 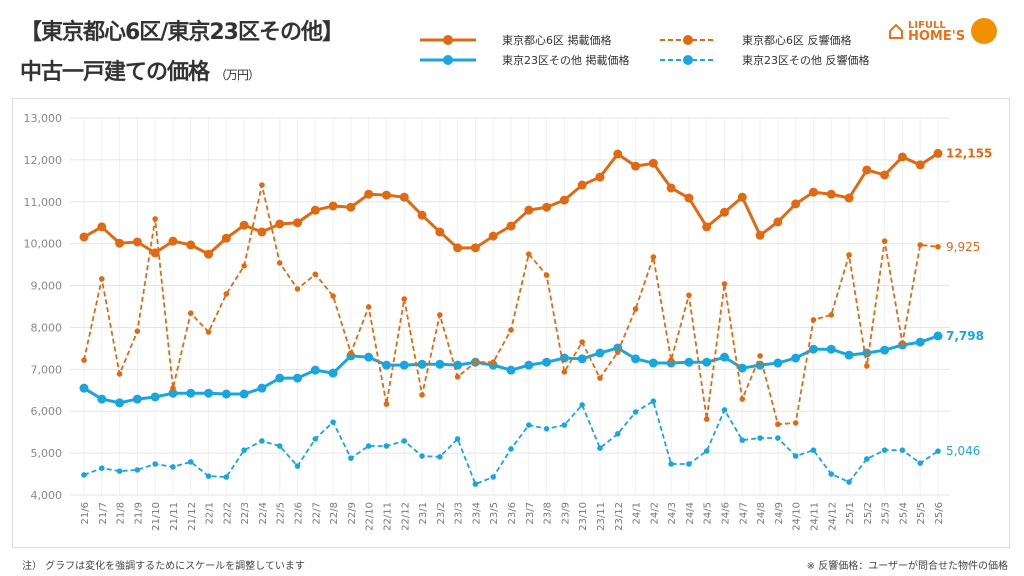 What do you see at coordinates (281, 513) in the screenshot?
I see `x-tick-label: 22/5` at bounding box center [281, 513].